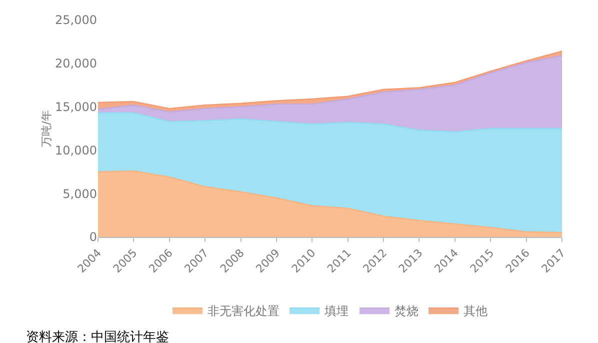 This screenshot has width=598, height=343. Describe the element at coordinates (244, 311) in the screenshot. I see `legend-label: 非无害化处置` at that location.